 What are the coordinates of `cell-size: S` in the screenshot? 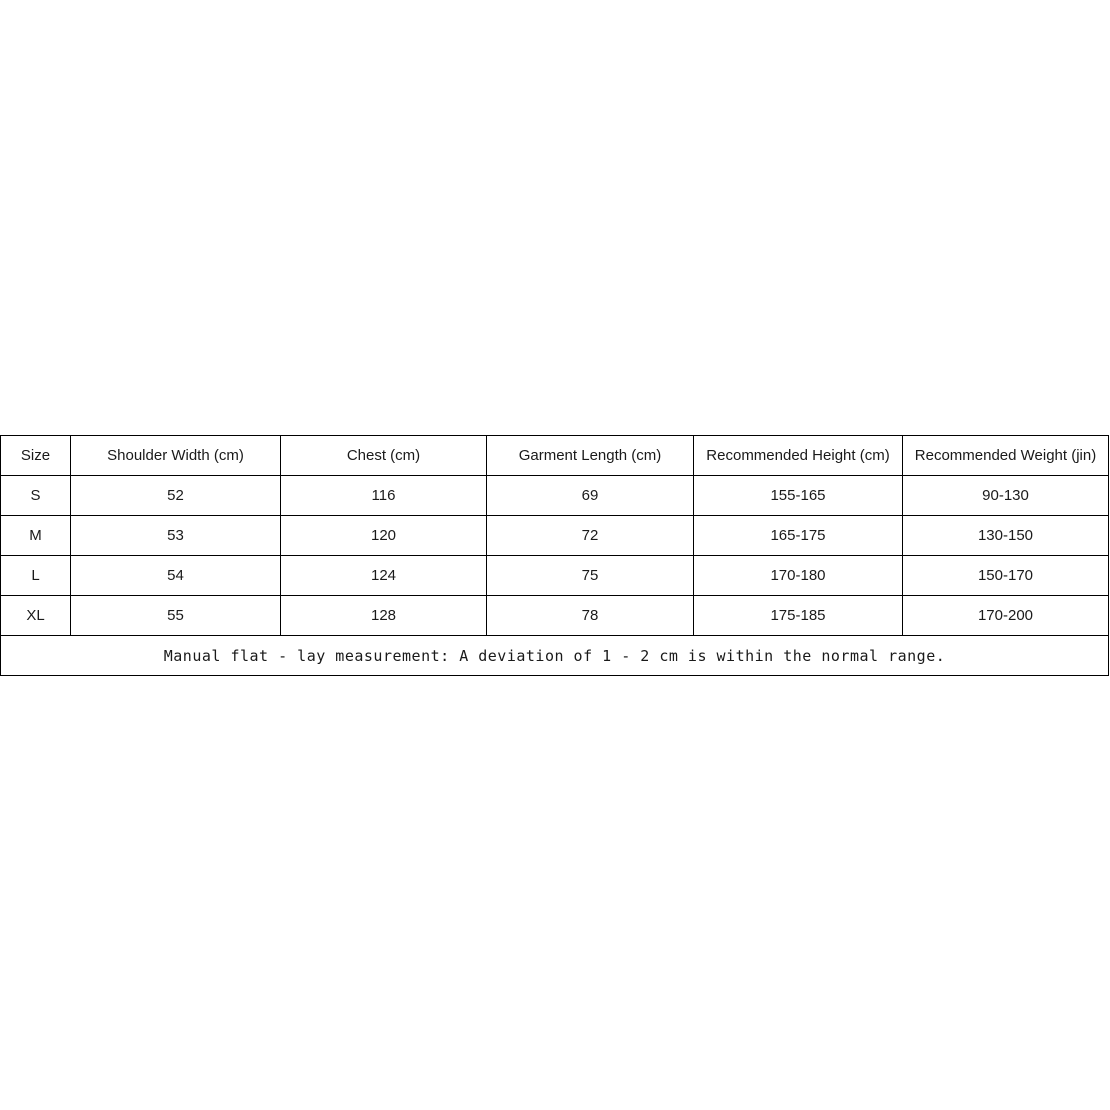 It's located at (35, 495).